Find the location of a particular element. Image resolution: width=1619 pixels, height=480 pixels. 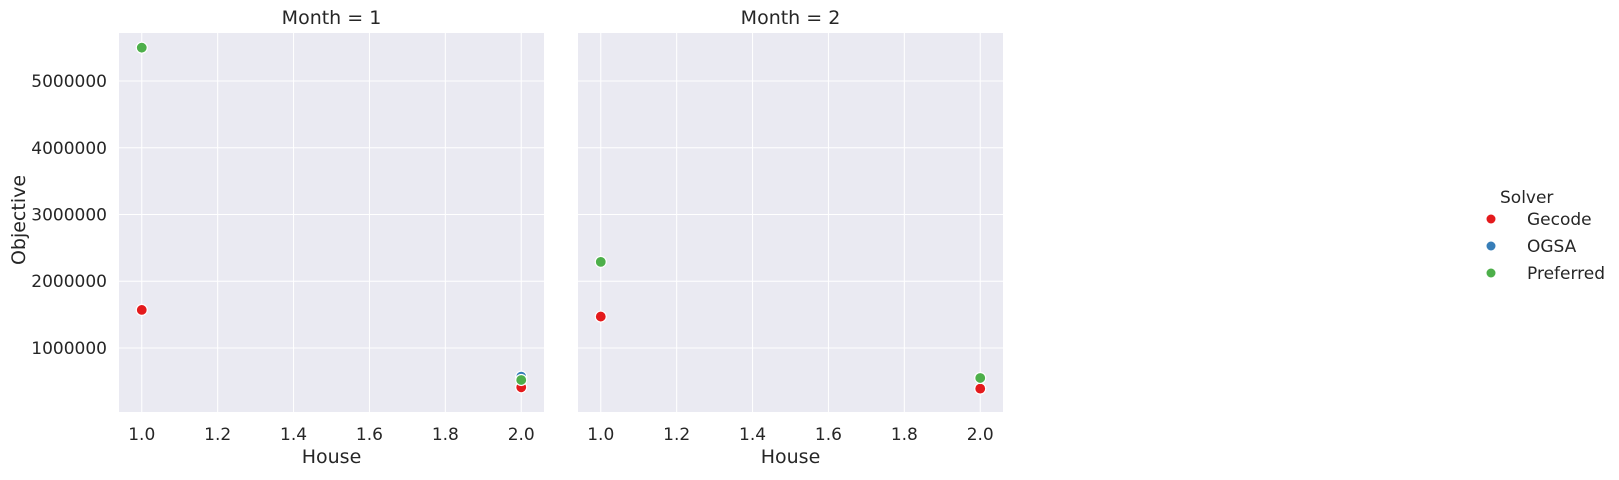

legend: Solver Gecode OGSA Preferred is located at coordinates (1545, 236).